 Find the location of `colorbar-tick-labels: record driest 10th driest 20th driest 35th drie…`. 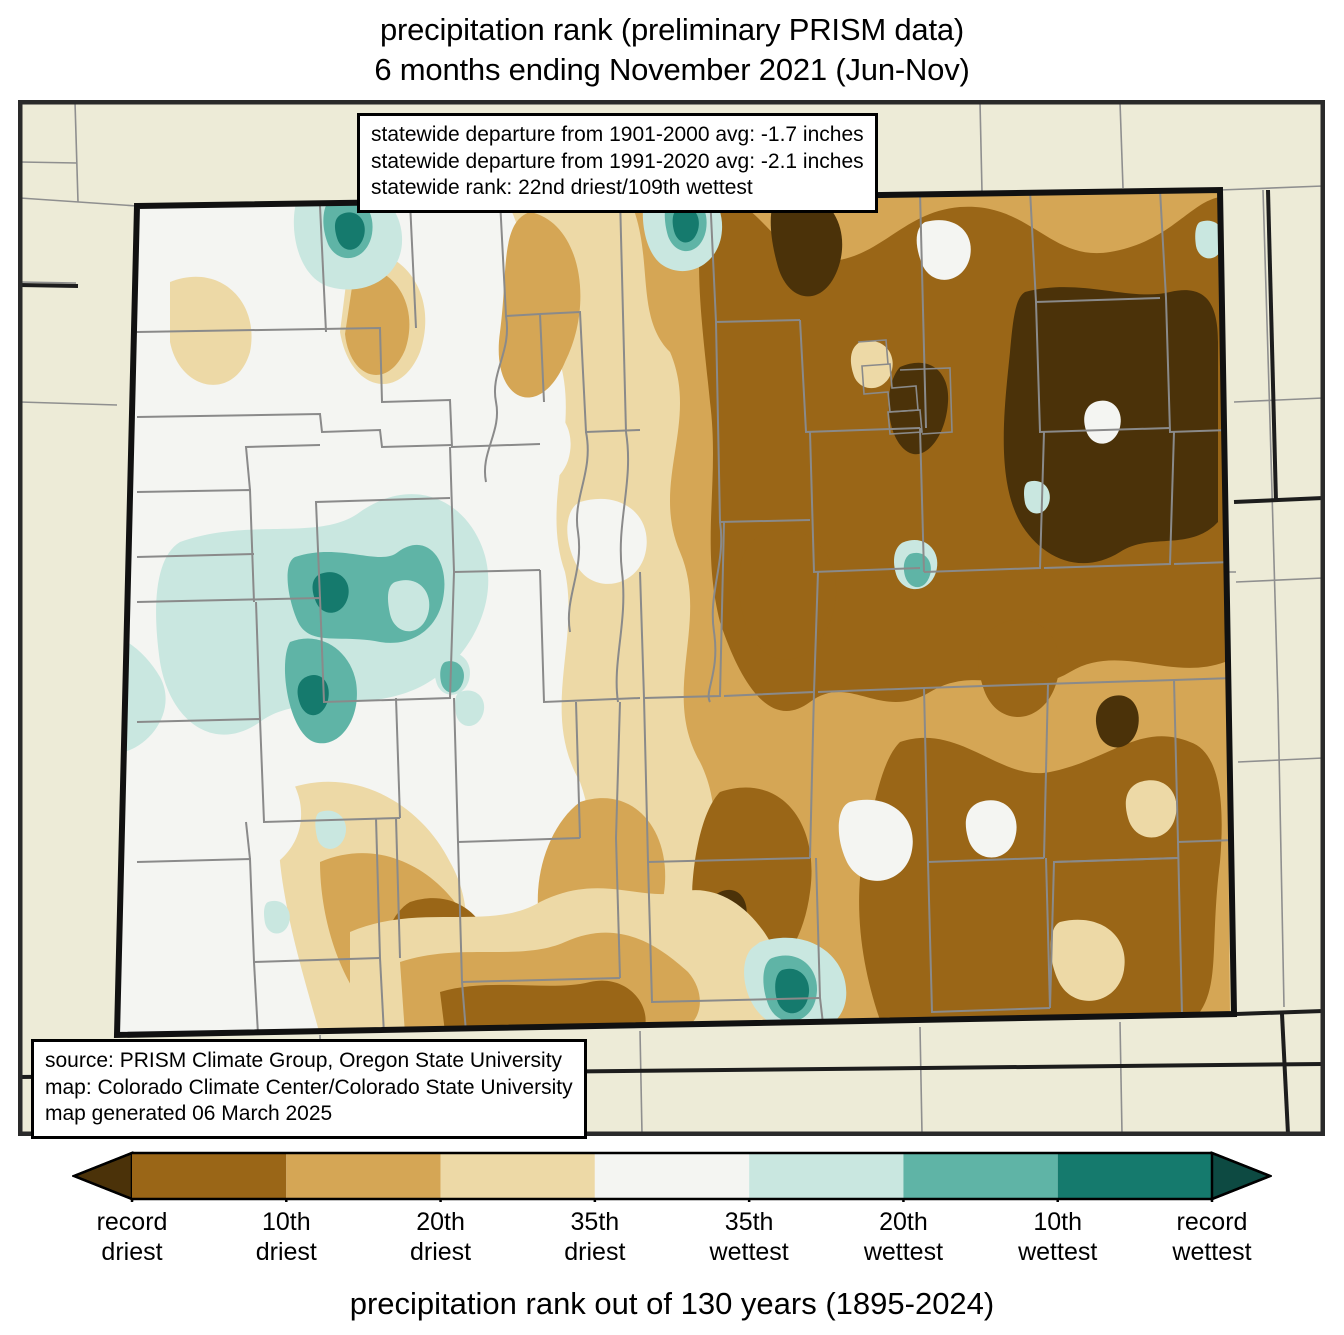

colorbar-tick-labels: record driest 10th driest 20th driest 35th drie… is located at coordinates (672, 1242).